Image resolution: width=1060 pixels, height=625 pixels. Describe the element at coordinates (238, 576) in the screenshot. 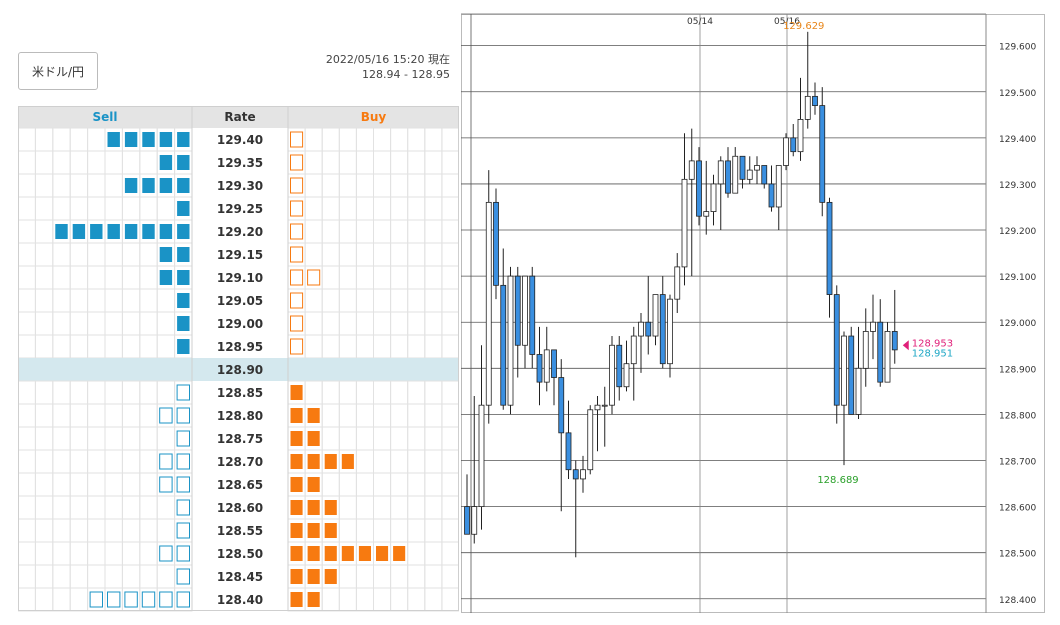

I see `order-book-row: 128.45` at that location.